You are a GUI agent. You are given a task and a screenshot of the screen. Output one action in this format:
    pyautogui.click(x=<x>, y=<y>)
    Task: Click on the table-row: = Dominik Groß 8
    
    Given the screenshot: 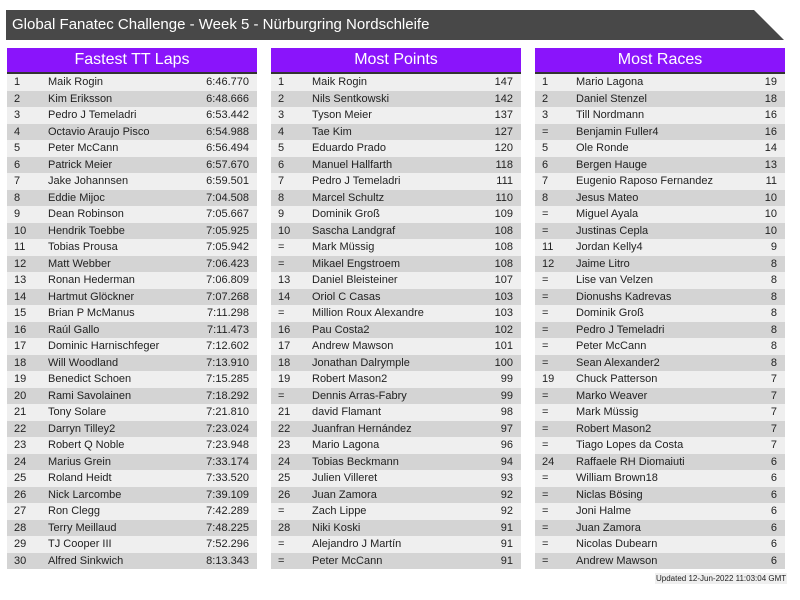 What is the action you would take?
    pyautogui.click(x=660, y=313)
    